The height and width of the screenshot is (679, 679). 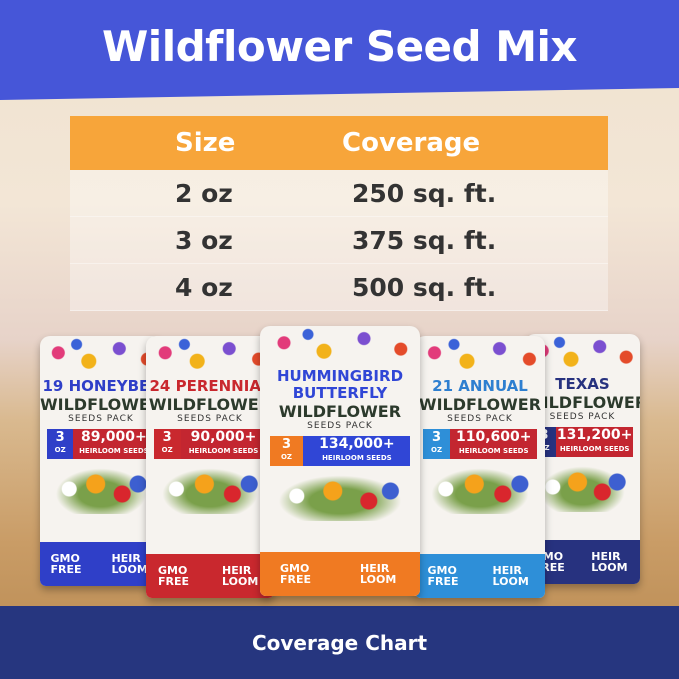 I want to click on pack-name: HUMMINGBIRD, so click(x=340, y=376).